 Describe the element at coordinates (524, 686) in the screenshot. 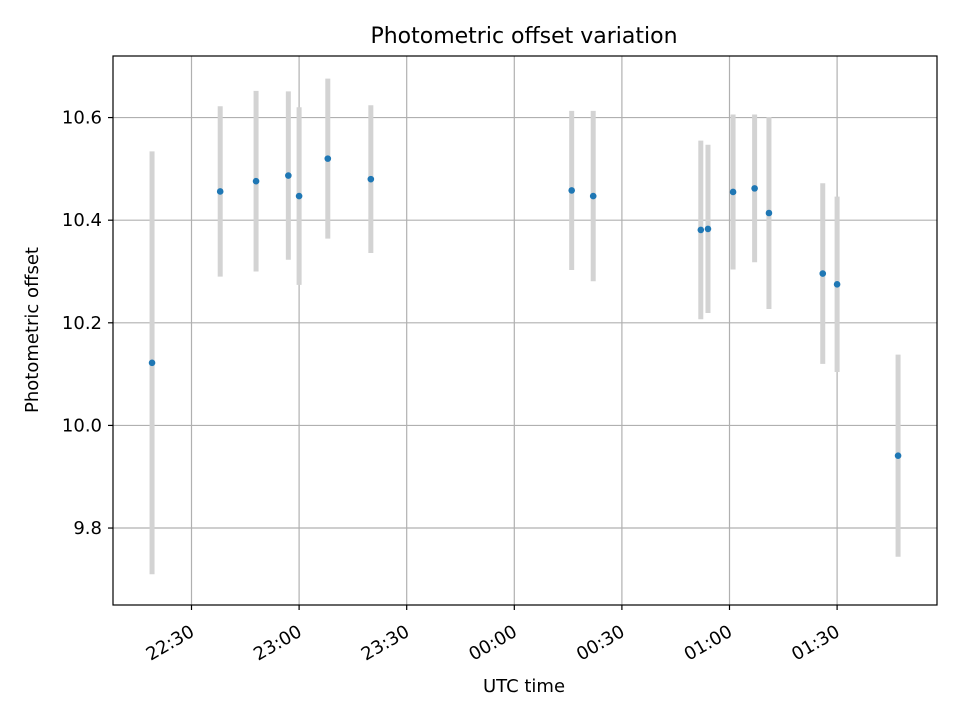

I see `x-axis-label: UTC time` at that location.